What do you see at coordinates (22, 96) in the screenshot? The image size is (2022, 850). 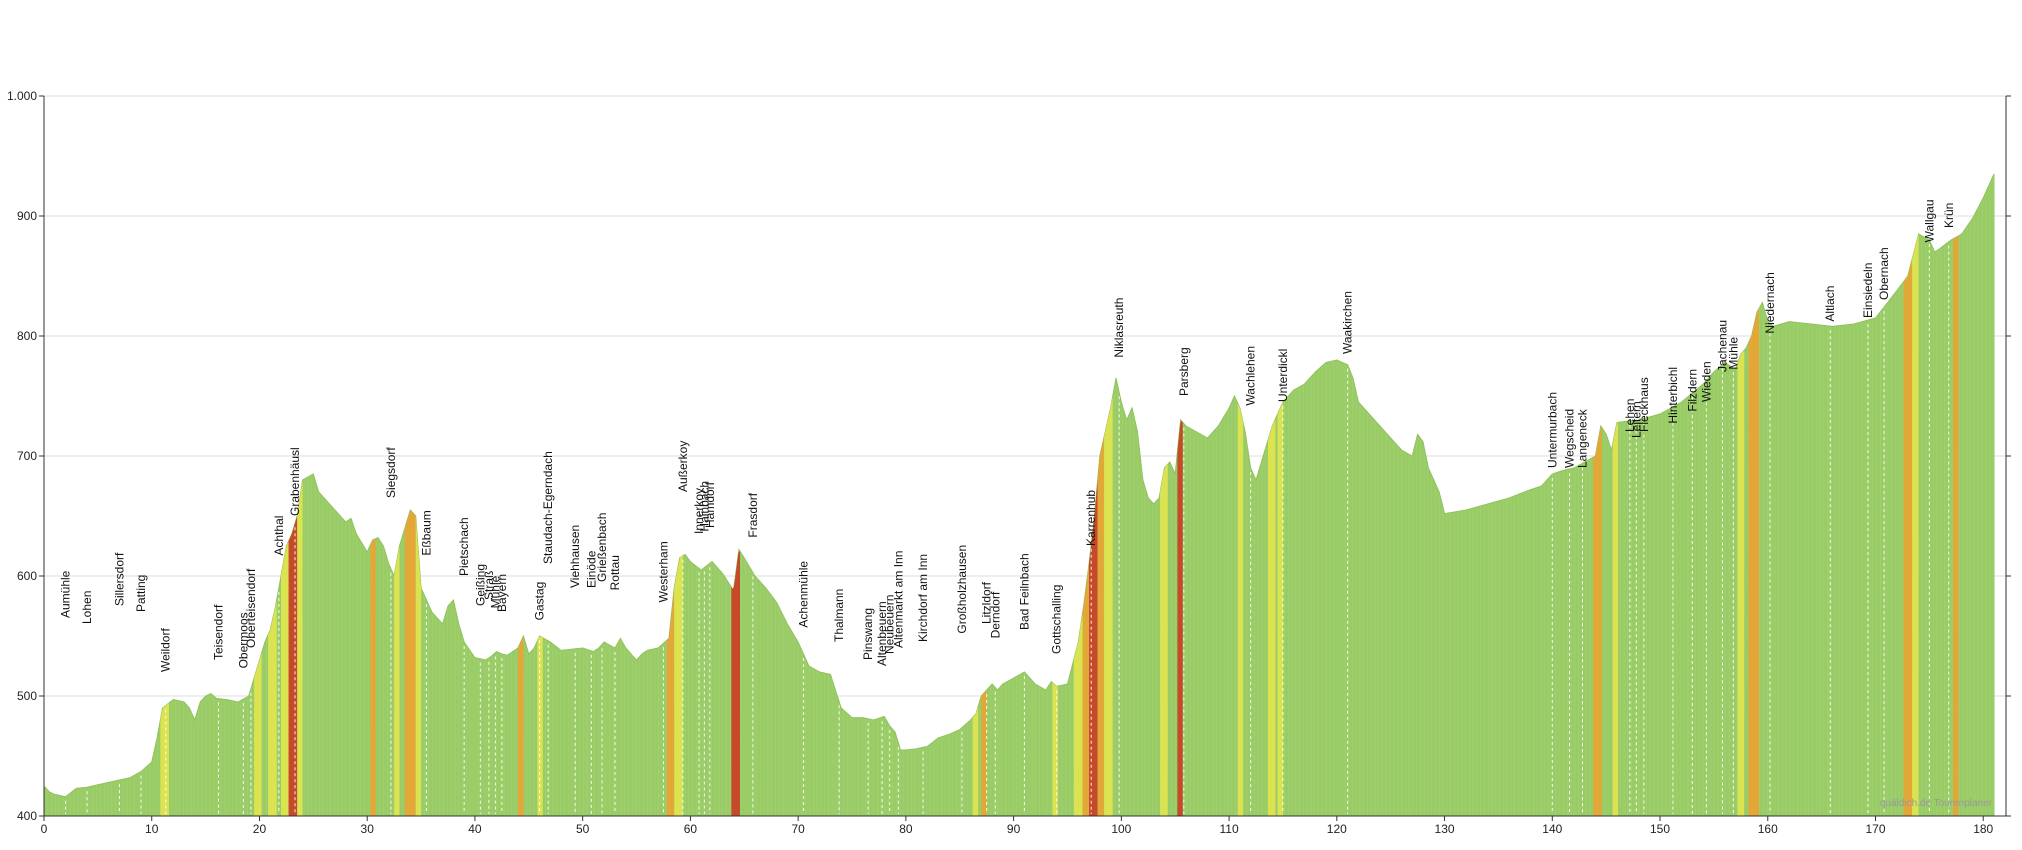 I see `y-tick-label-6: 1.000` at bounding box center [22, 96].